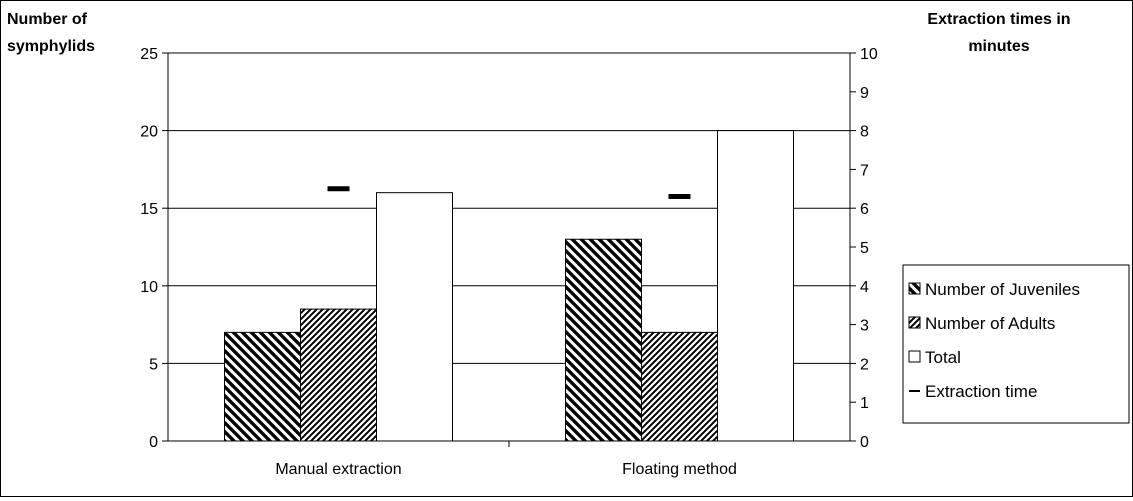 This screenshot has width=1133, height=501. What do you see at coordinates (149, 287) in the screenshot?
I see `y-tick-label-10: 10` at bounding box center [149, 287].